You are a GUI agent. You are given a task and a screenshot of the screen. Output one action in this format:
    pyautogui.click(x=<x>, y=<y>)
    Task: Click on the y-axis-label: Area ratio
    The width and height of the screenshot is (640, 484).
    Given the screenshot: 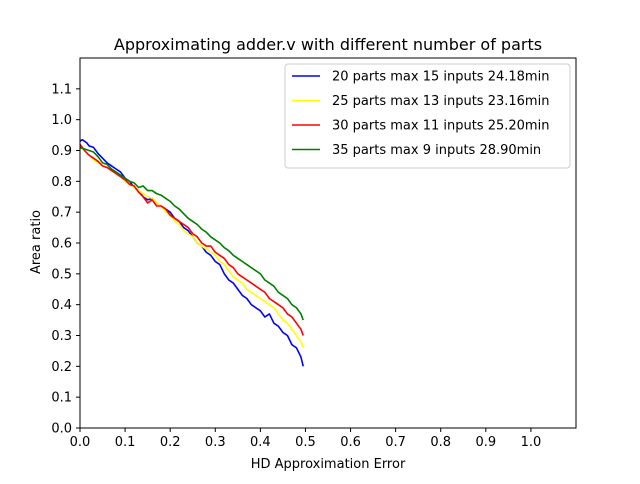 What is the action you would take?
    pyautogui.click(x=36, y=242)
    